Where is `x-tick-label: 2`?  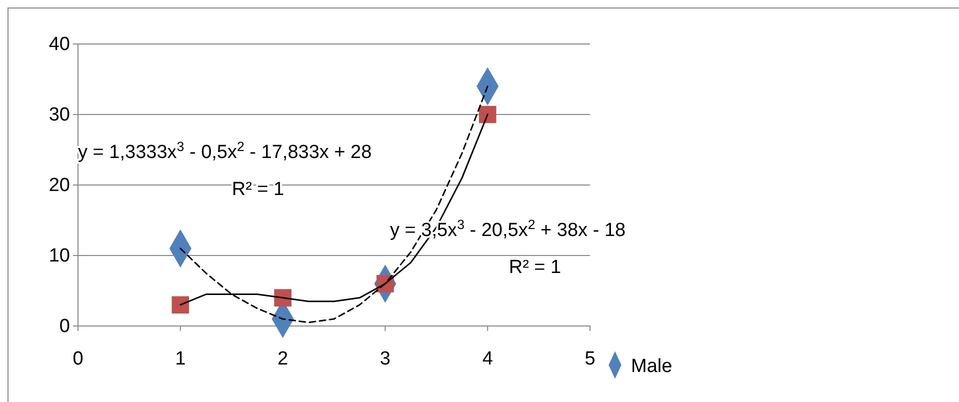 x-tick-label: 2 is located at coordinates (283, 359).